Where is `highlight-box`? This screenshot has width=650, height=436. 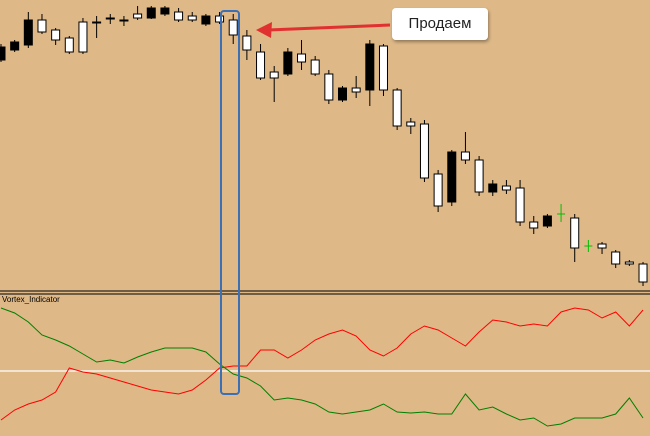
highlight-box is located at coordinates (230, 202).